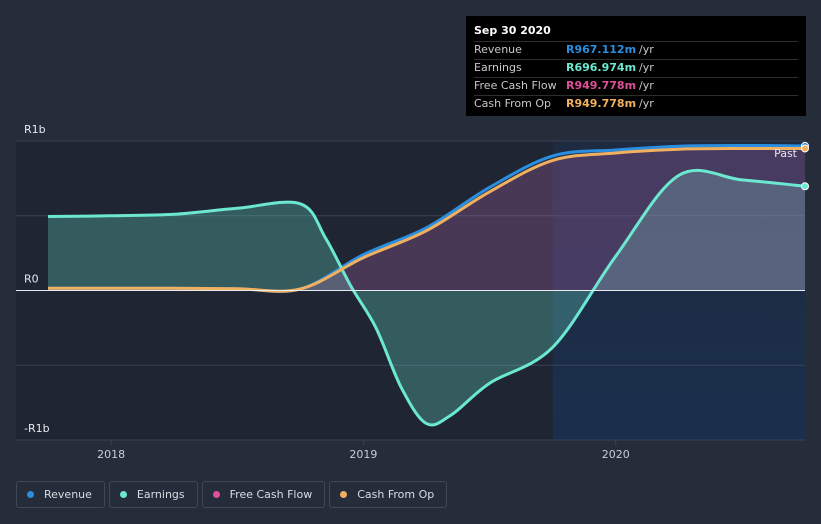 This screenshot has height=524, width=821. I want to click on cash-from-op-dot-icon, so click(344, 494).